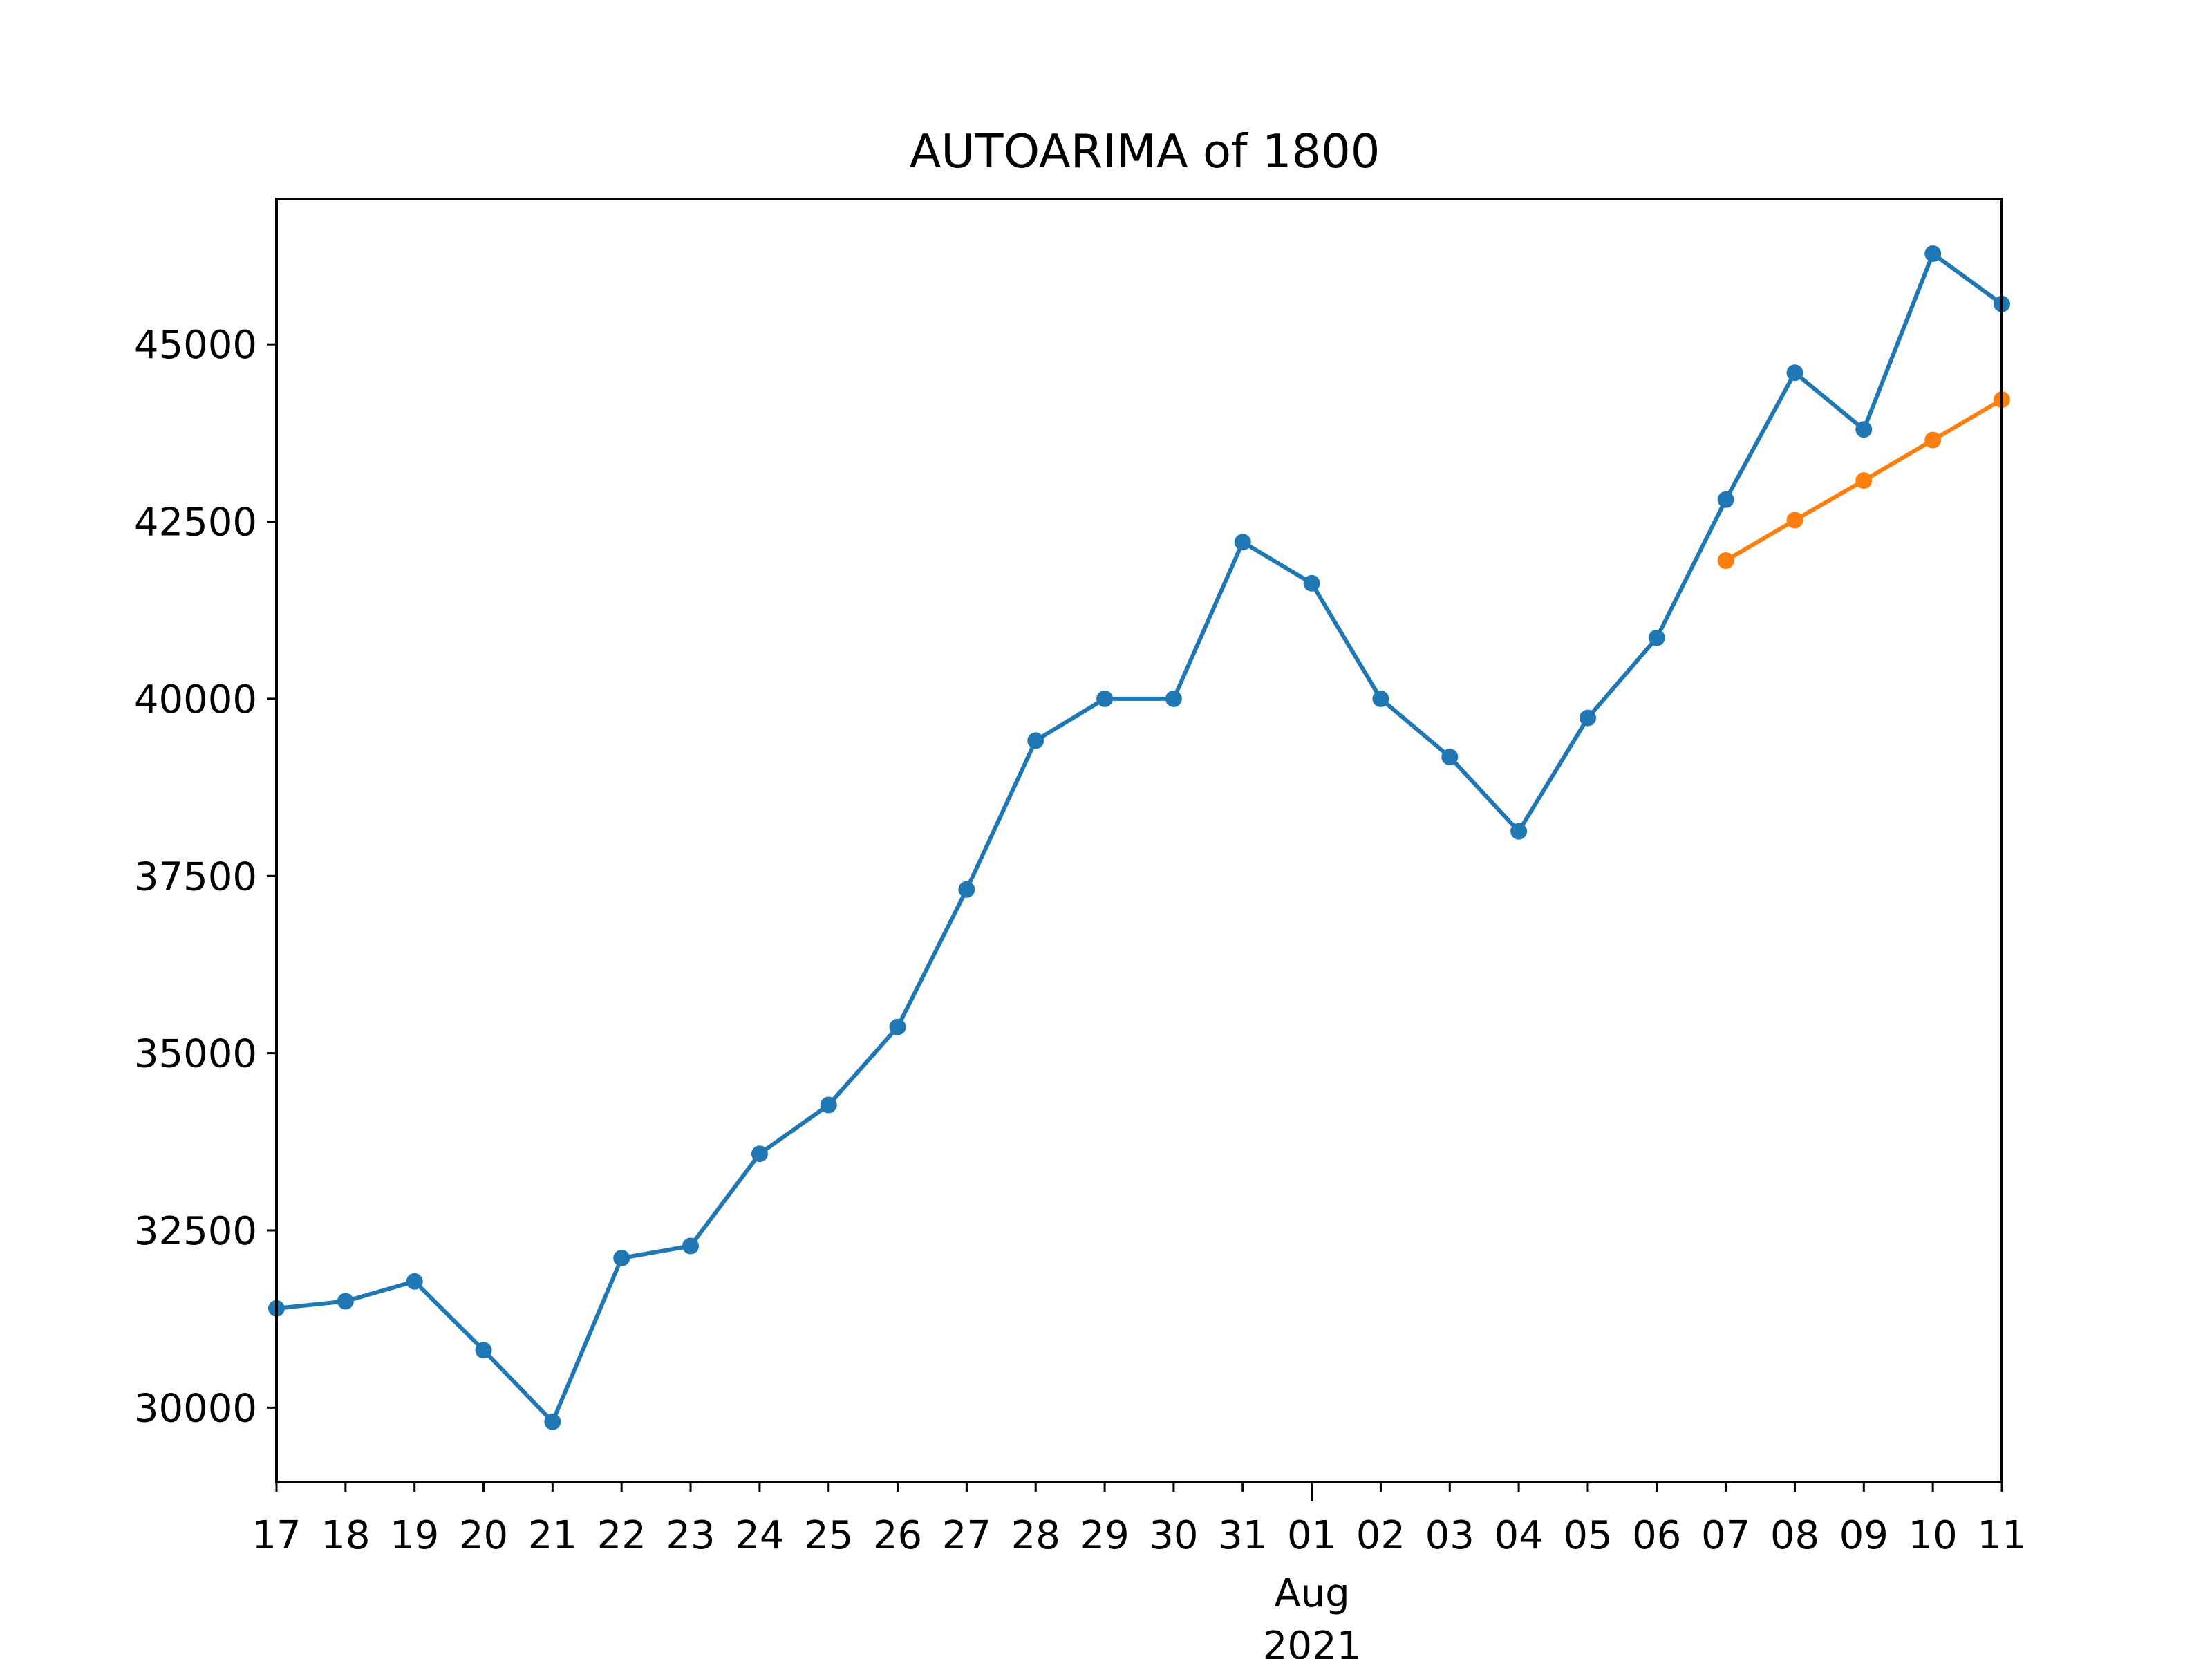 The image size is (2212, 1659). Describe the element at coordinates (1311, 1593) in the screenshot. I see `x-axis-month-label: Aug` at that location.